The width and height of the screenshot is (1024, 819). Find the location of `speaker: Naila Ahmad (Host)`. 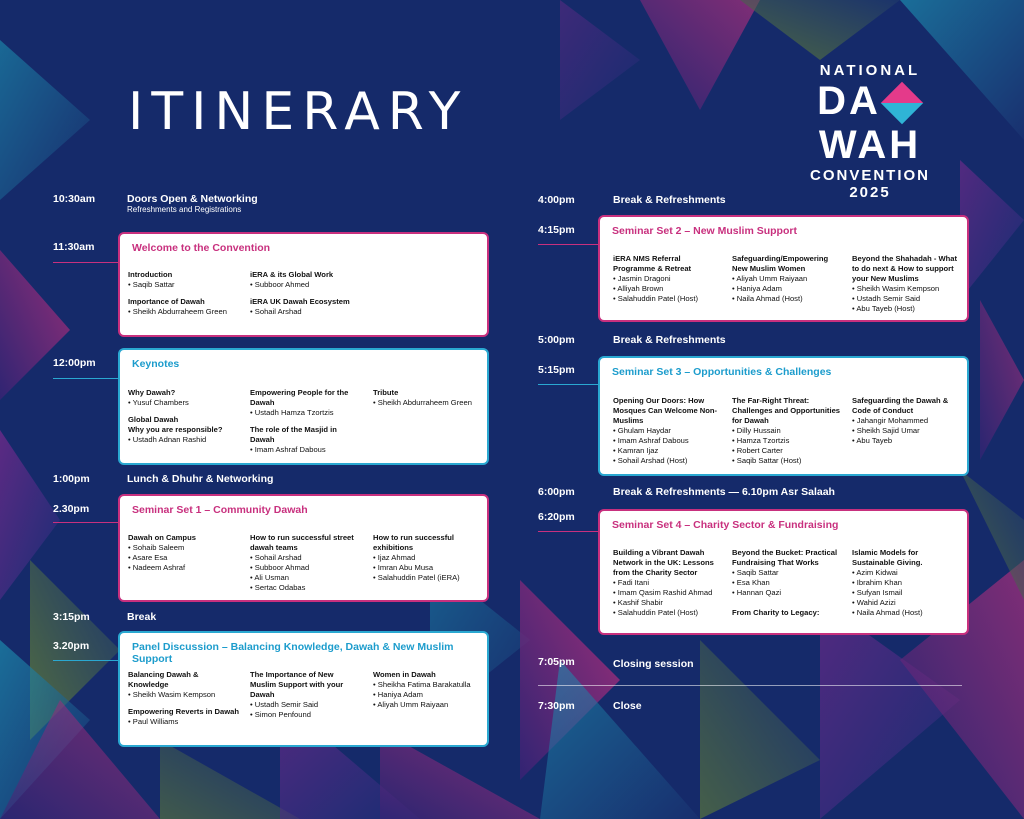

speaker: Naila Ahmad (Host) is located at coordinates (787, 299).